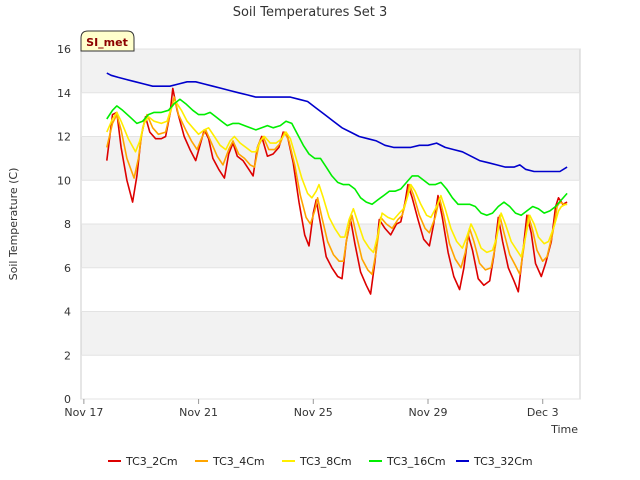 Image resolution: width=640 pixels, height=480 pixels. Describe the element at coordinates (416, 461) in the screenshot. I see `legend-label: TC3_16Cm` at that location.